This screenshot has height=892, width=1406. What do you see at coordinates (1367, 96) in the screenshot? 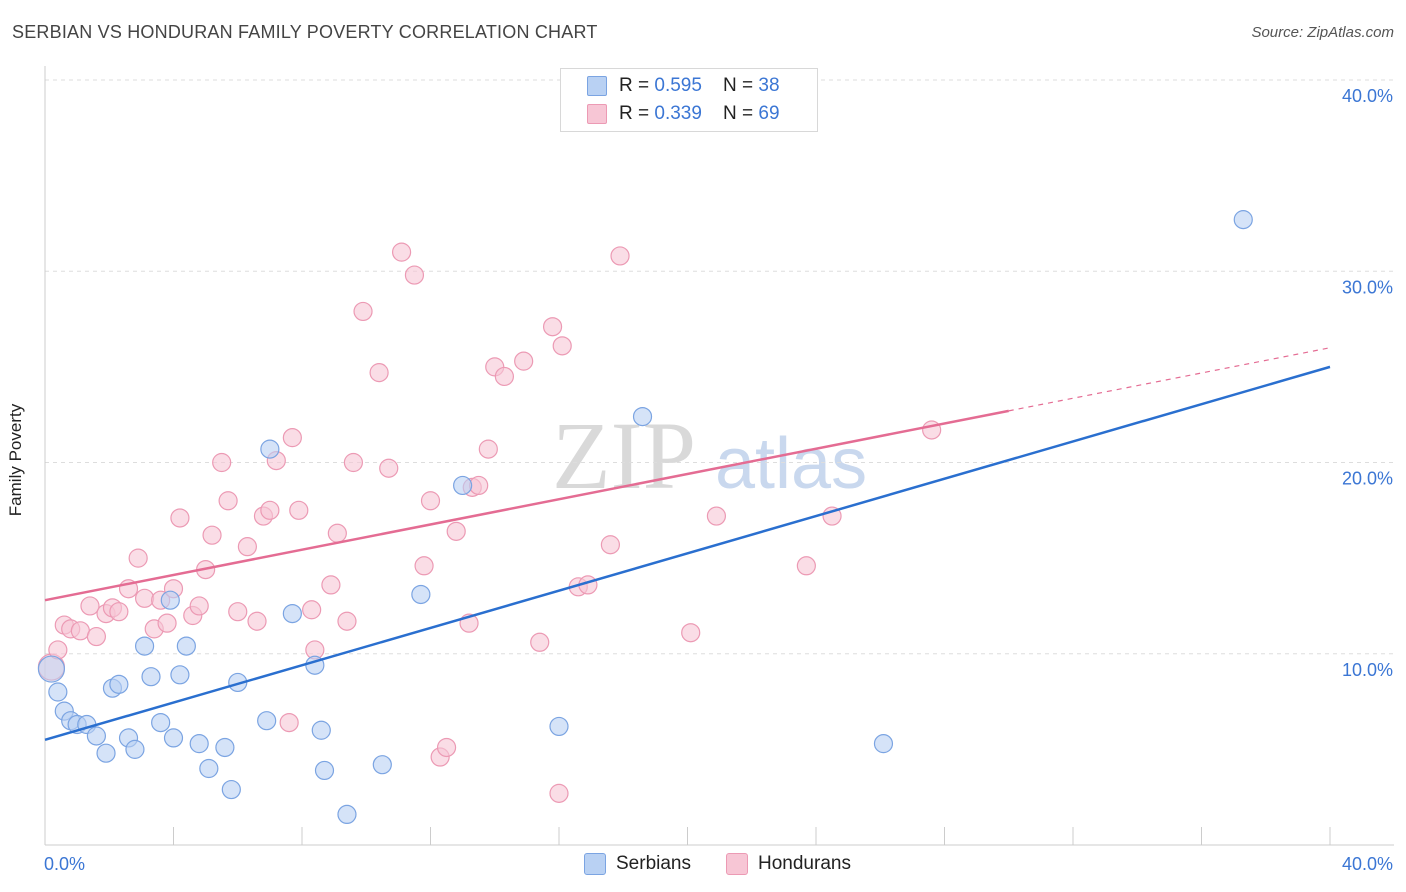
I see `y-tick-label-3: 40.0%` at bounding box center [1367, 96].